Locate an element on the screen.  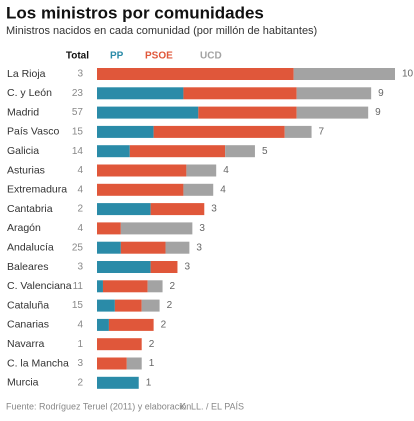
category-label: La Rioja is located at coordinates (26, 74).